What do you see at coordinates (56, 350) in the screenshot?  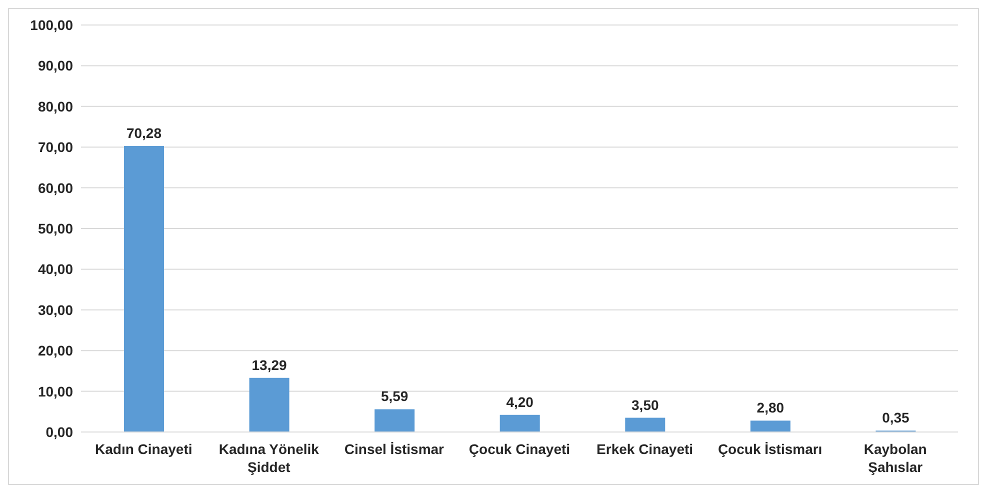 I see `y-tick-label: 20,00` at bounding box center [56, 350].